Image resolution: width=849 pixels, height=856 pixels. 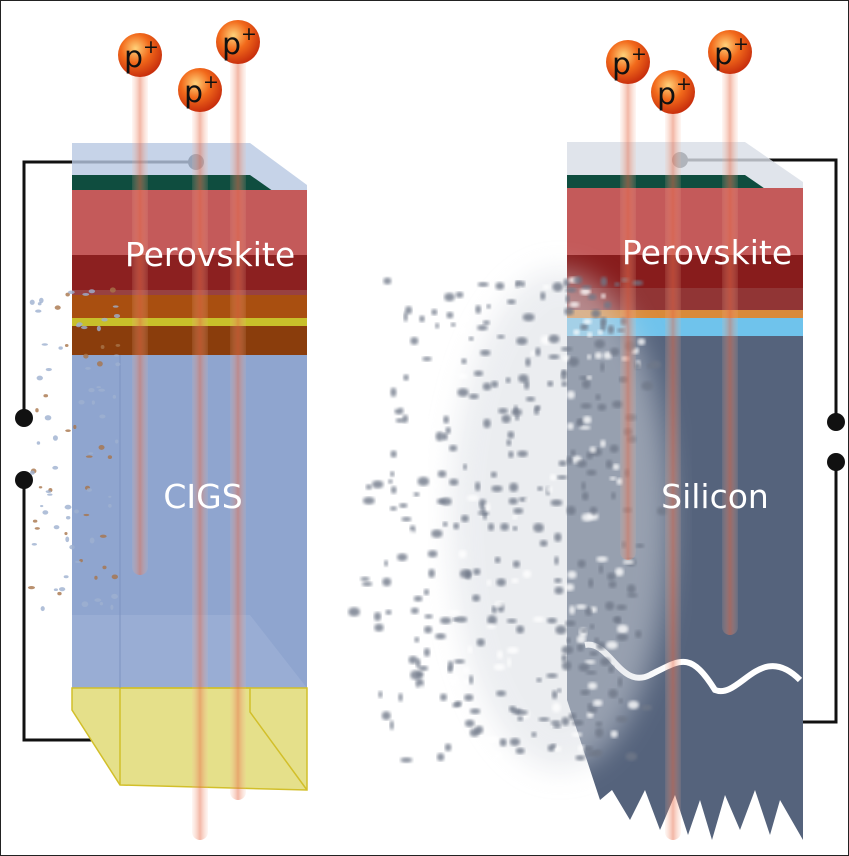 I want to click on proton-charge: +, so click(x=639, y=54).